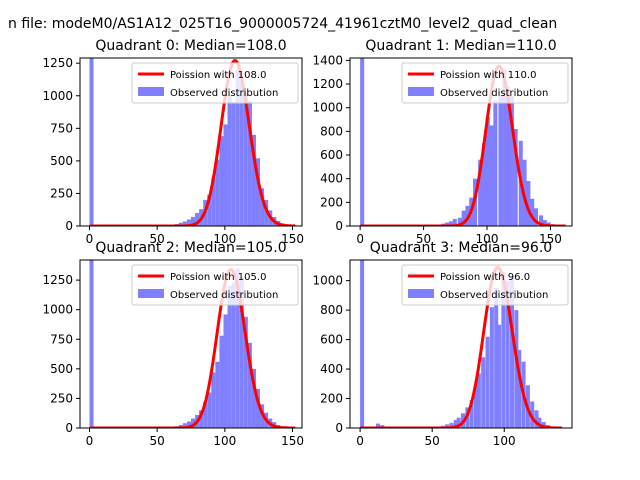  Describe the element at coordinates (488, 75) in the screenshot. I see `legend-label-fit: Poission with 110.0` at that location.